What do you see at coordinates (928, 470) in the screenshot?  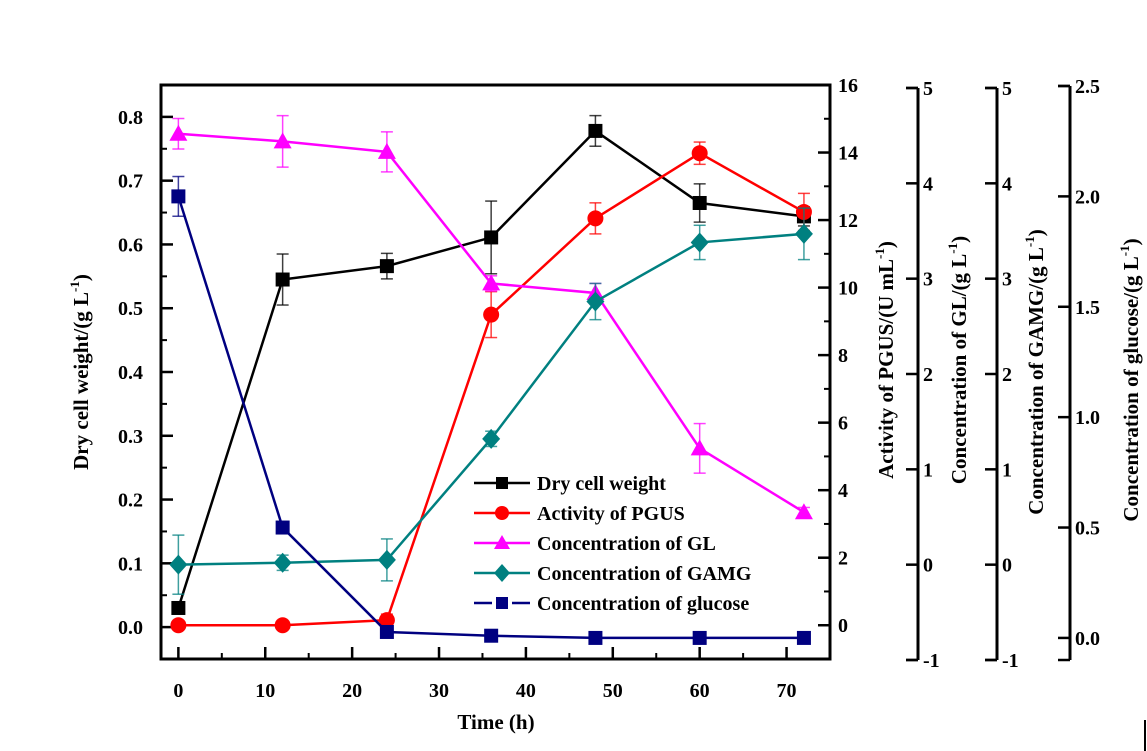 I see `gl-tick-label: 1` at bounding box center [928, 470].